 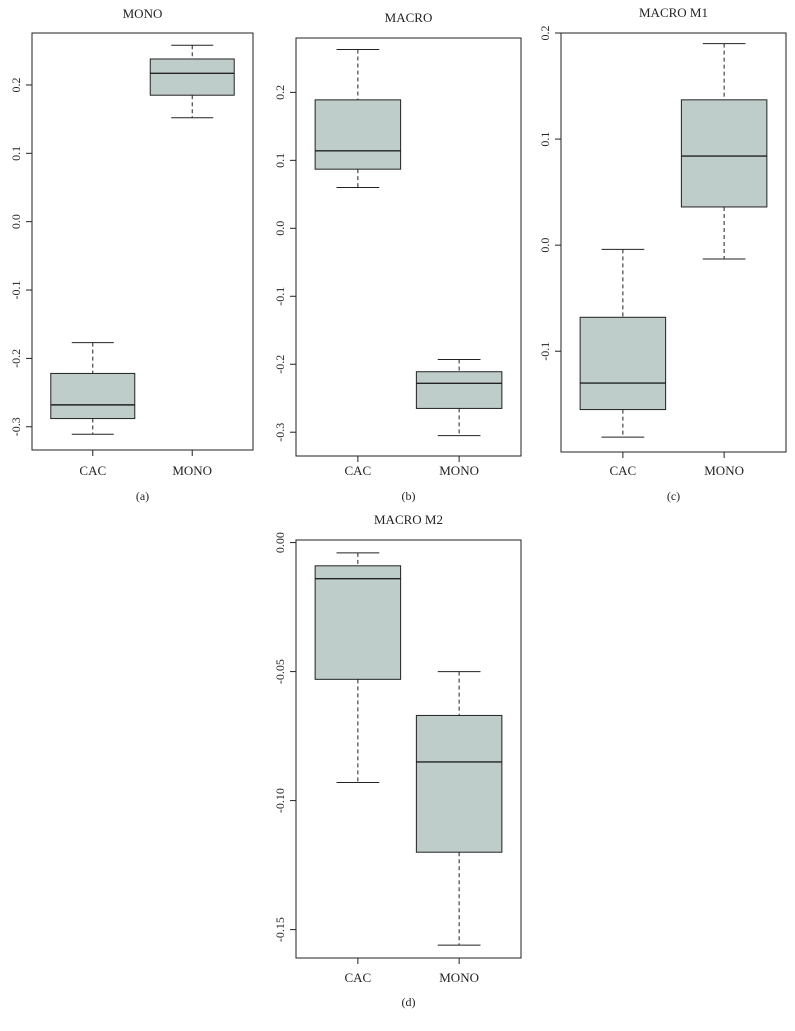 What do you see at coordinates (280, 671) in the screenshot?
I see `y-tick-label: -0.05` at bounding box center [280, 671].